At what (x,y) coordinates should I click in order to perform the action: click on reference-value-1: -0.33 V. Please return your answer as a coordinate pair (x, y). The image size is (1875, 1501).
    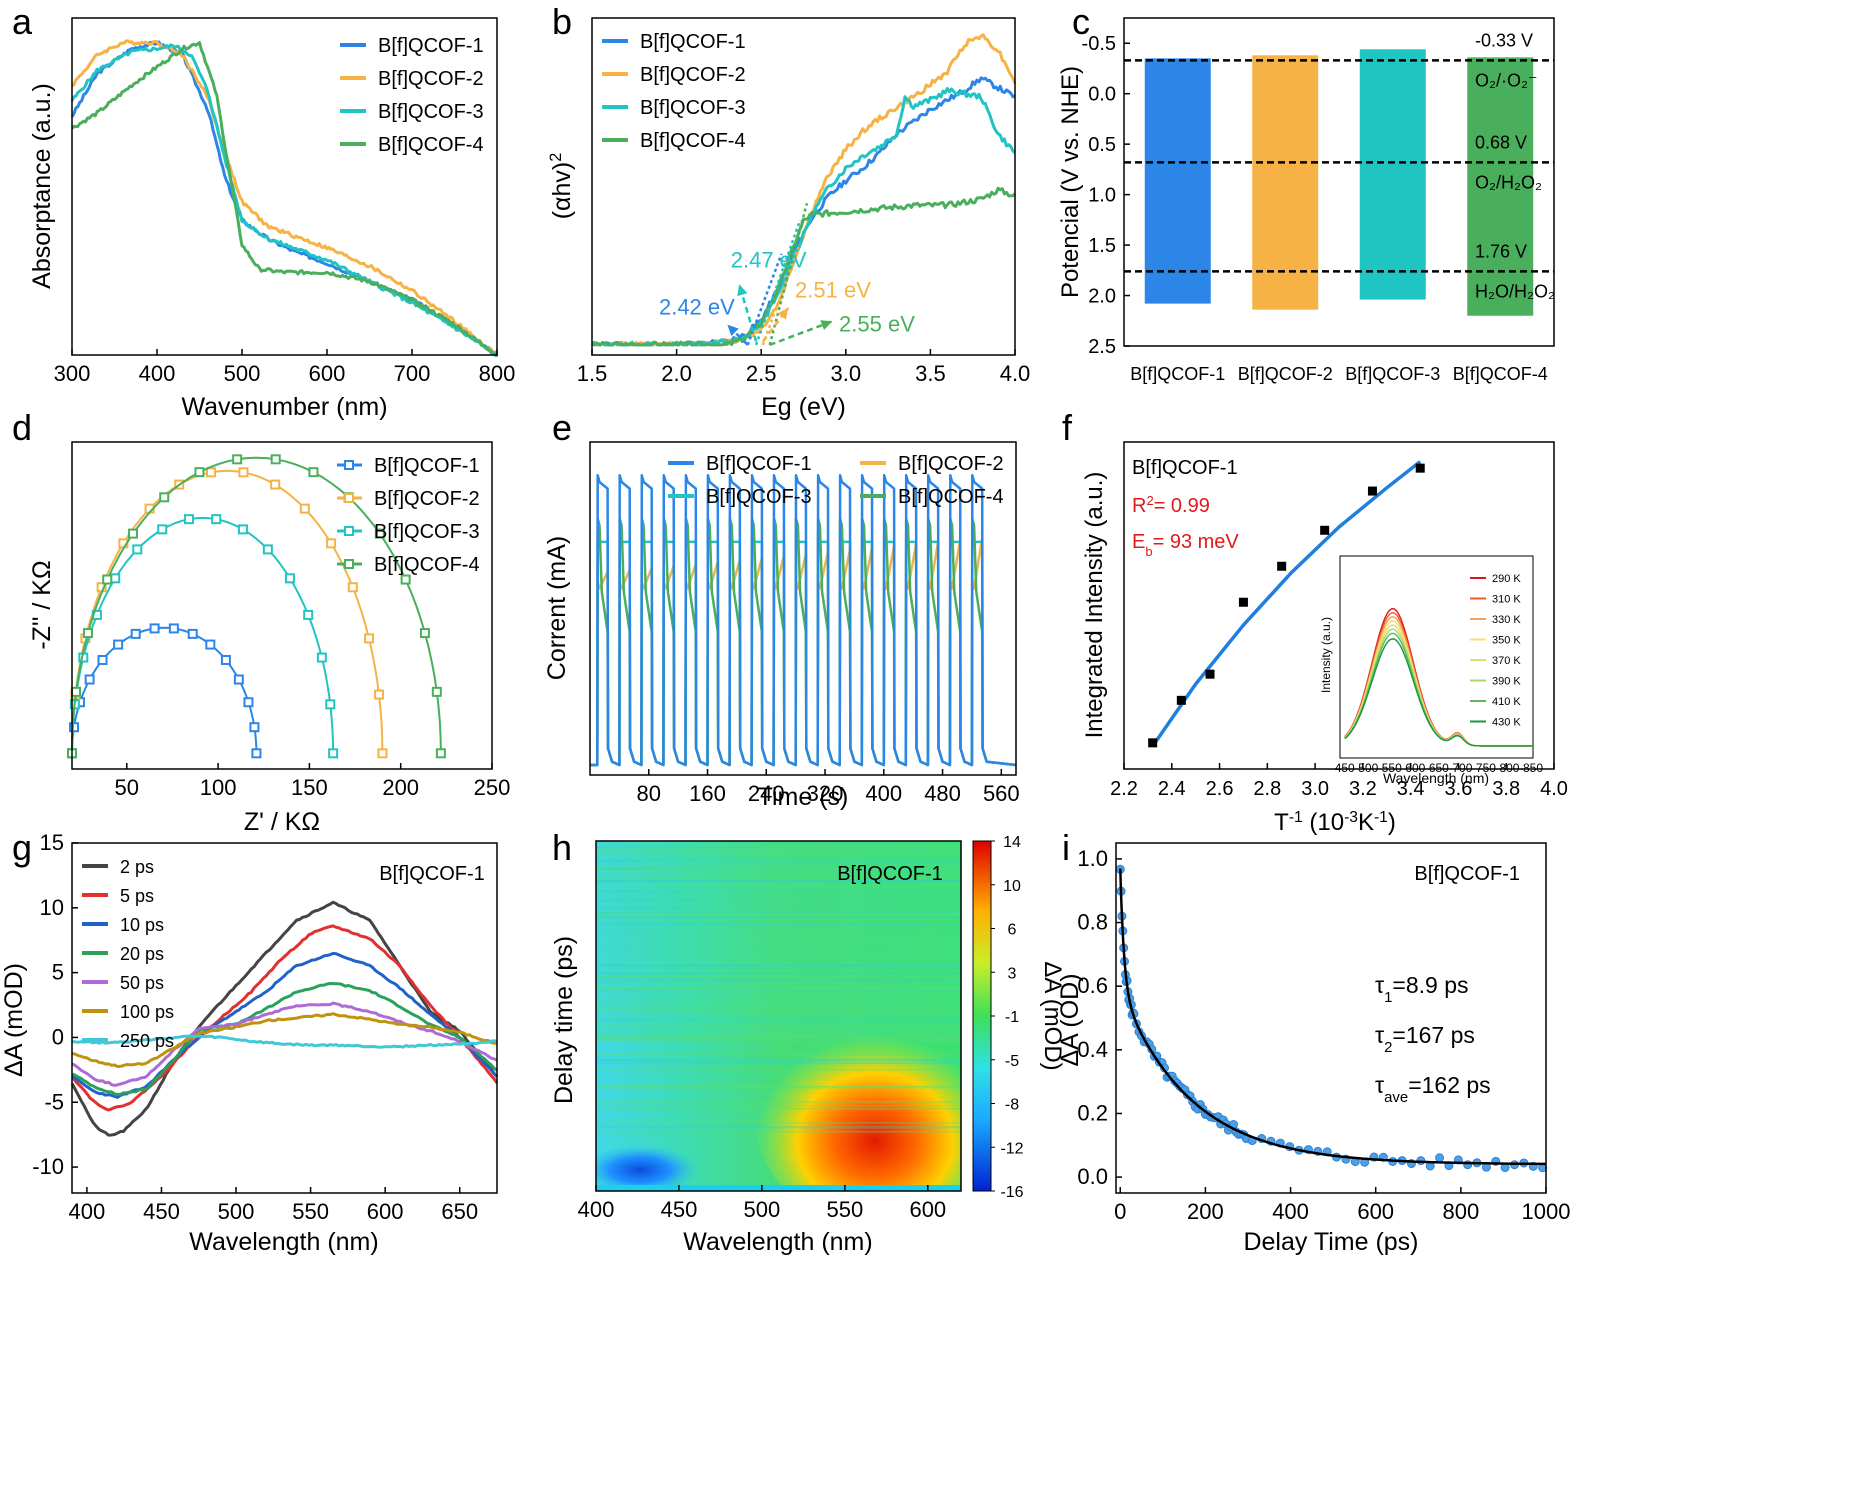
    Looking at the image, I should click on (1504, 40).